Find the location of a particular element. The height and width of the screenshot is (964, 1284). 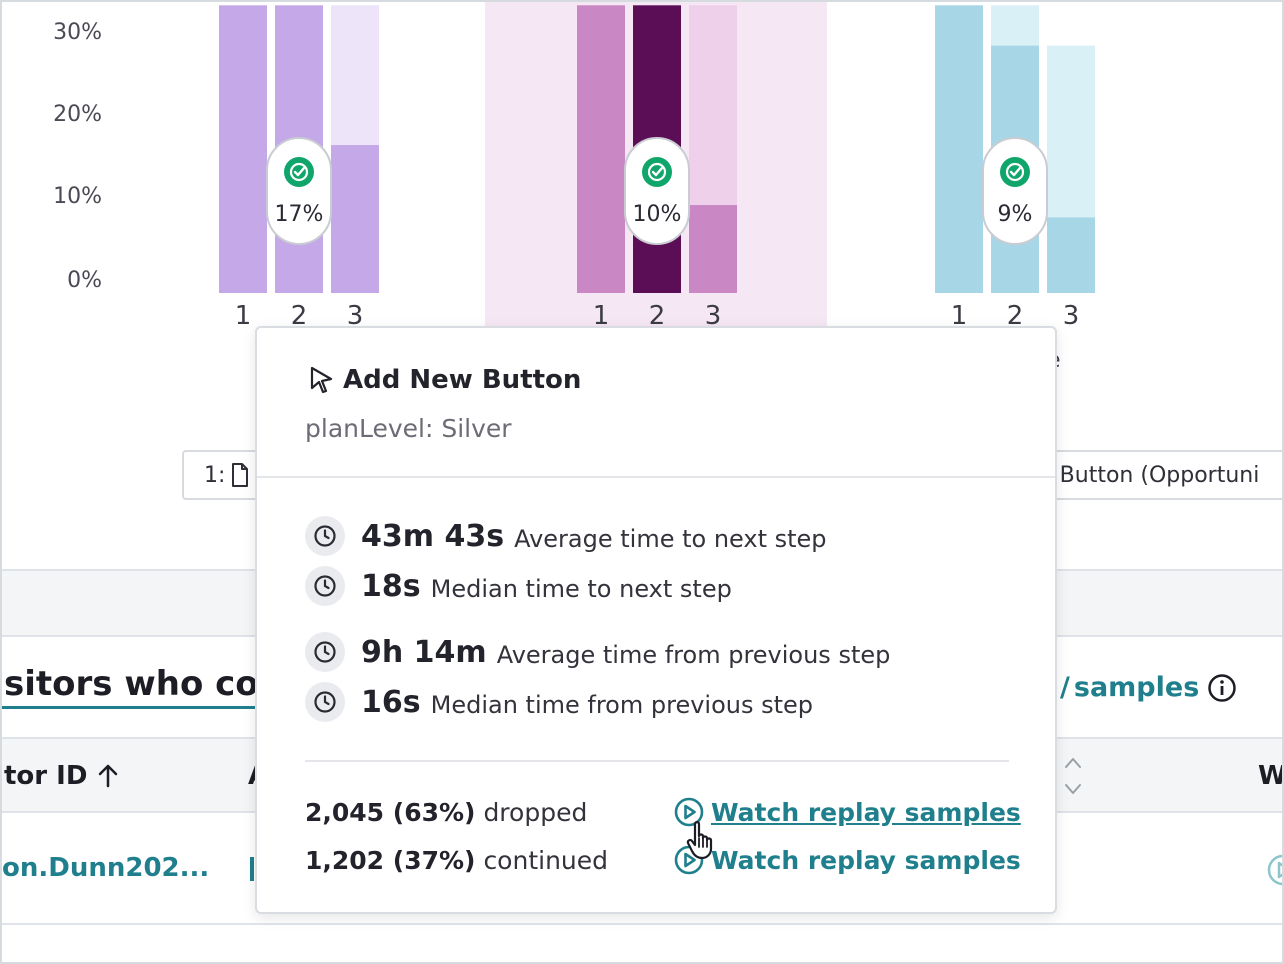

popover-divider is located at coordinates (657, 761).